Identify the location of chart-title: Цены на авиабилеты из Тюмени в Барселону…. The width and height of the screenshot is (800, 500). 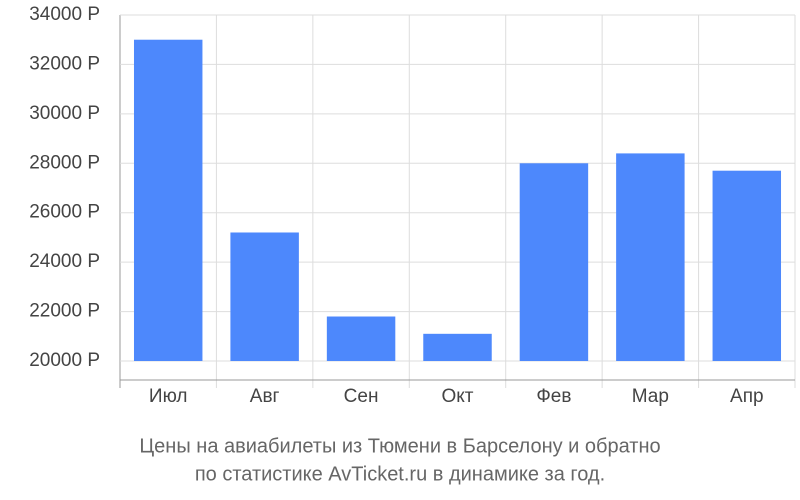
(399, 446).